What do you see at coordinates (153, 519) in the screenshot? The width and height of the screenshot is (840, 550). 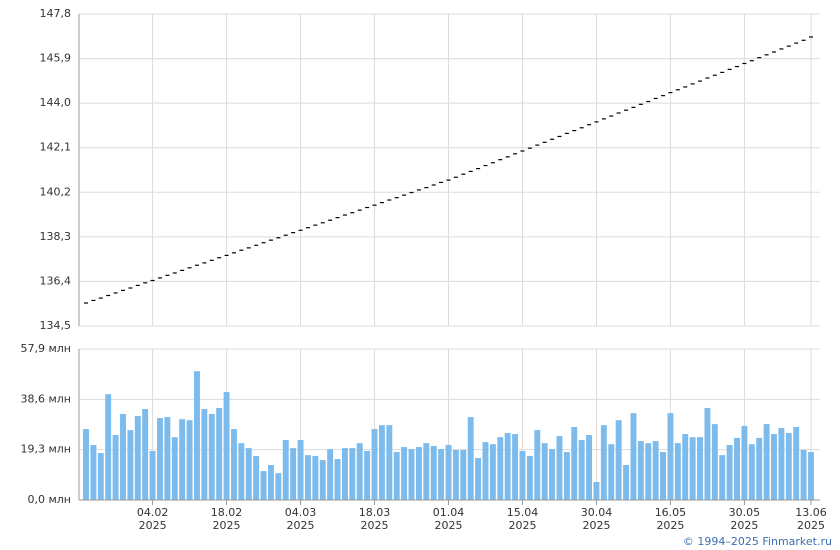 I see `x-tick-label: 04.02 2025` at bounding box center [153, 519].